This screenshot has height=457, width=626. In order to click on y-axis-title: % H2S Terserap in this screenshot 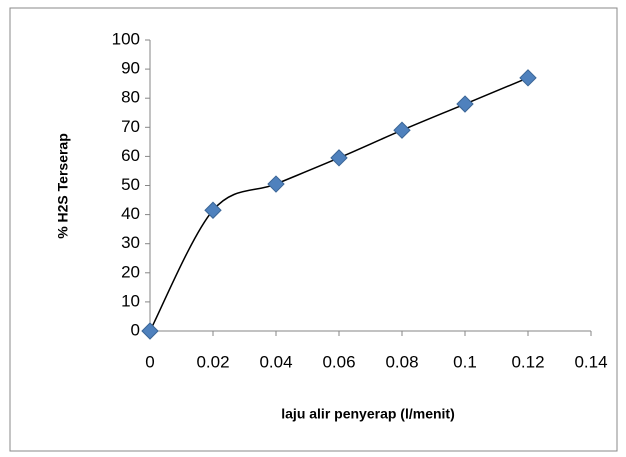, I will do `click(63, 186)`.